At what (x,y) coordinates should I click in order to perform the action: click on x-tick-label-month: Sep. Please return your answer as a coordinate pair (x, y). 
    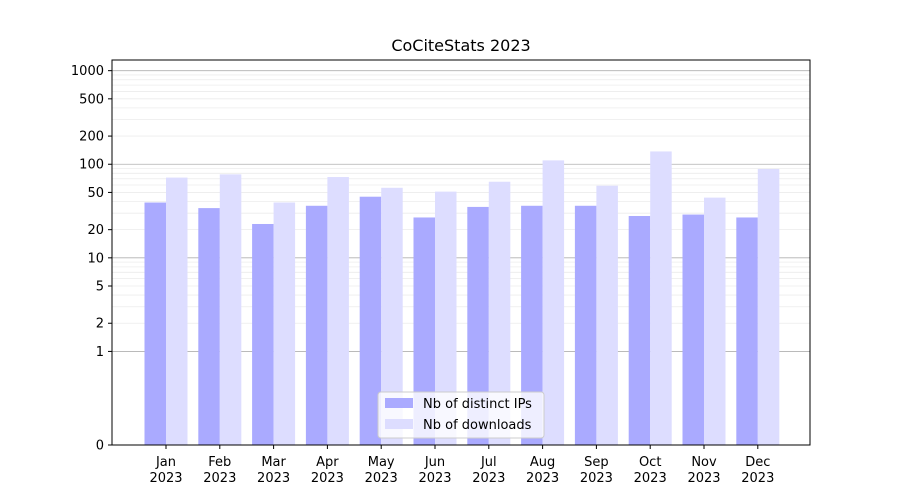
    Looking at the image, I should click on (596, 462).